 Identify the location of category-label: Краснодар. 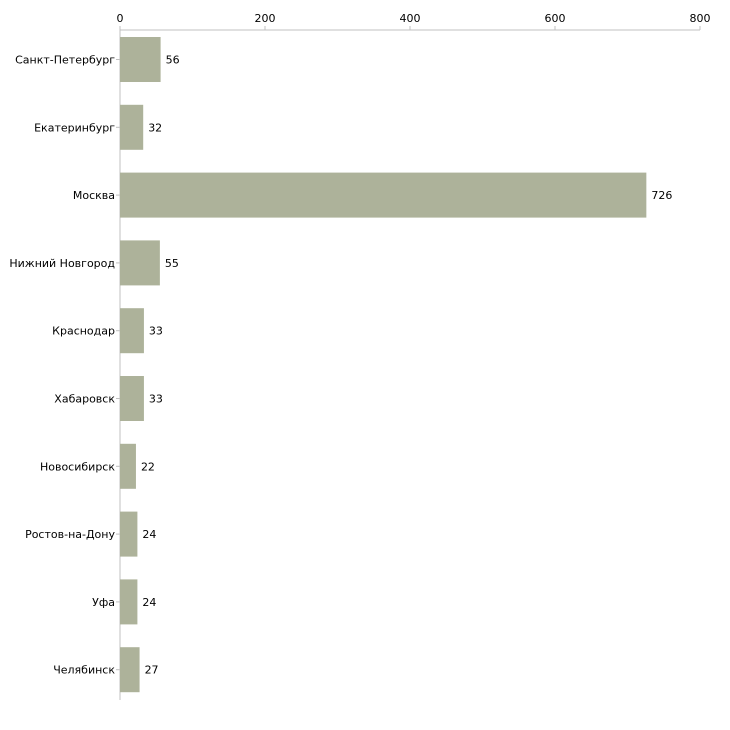
(83, 331).